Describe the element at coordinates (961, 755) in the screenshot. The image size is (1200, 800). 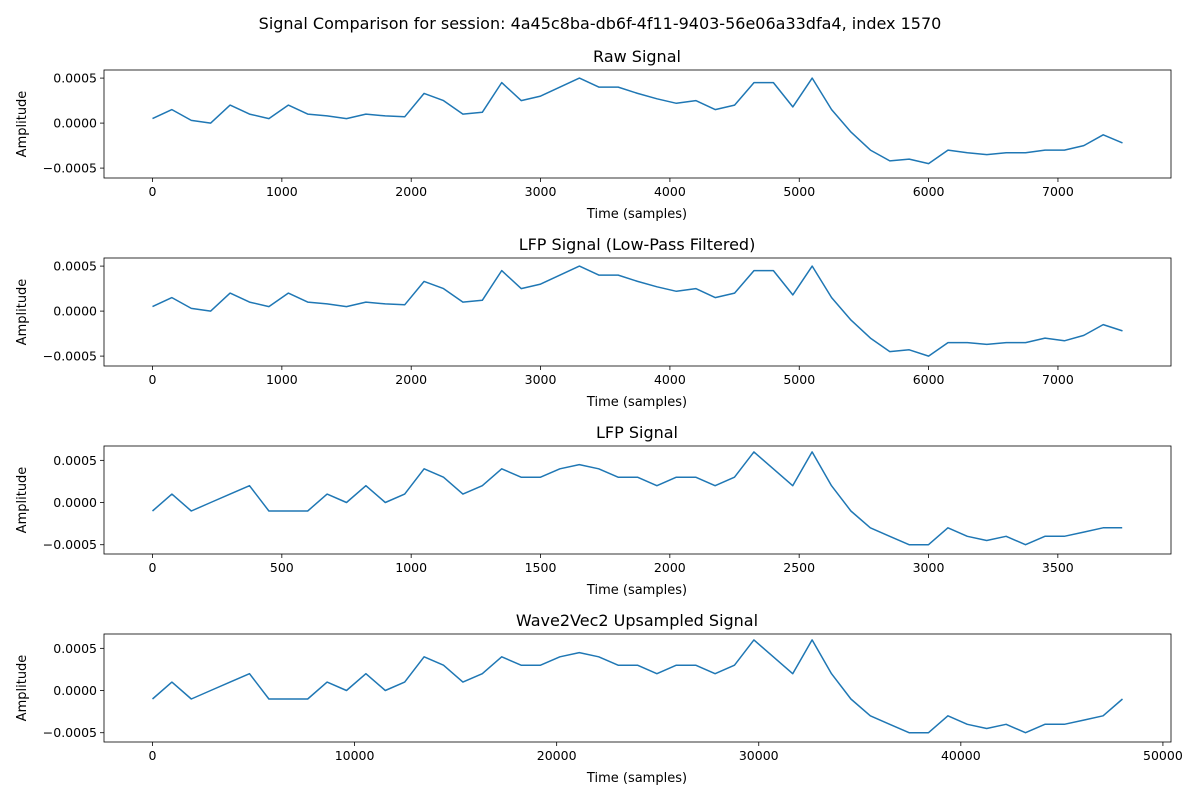
I see `x-tick-label: 40000` at that location.